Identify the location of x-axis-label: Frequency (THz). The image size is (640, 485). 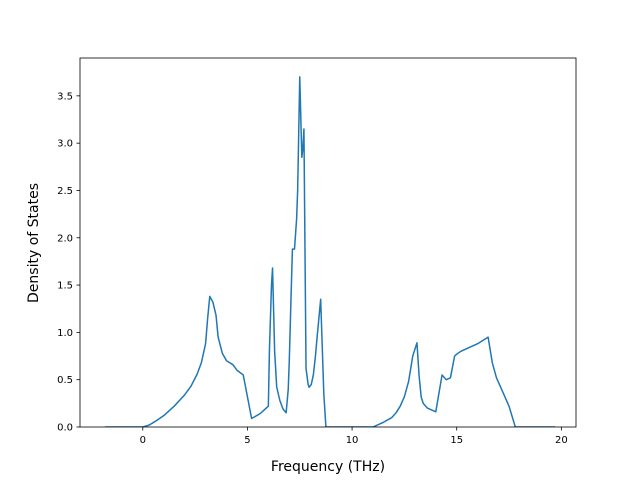
(328, 467).